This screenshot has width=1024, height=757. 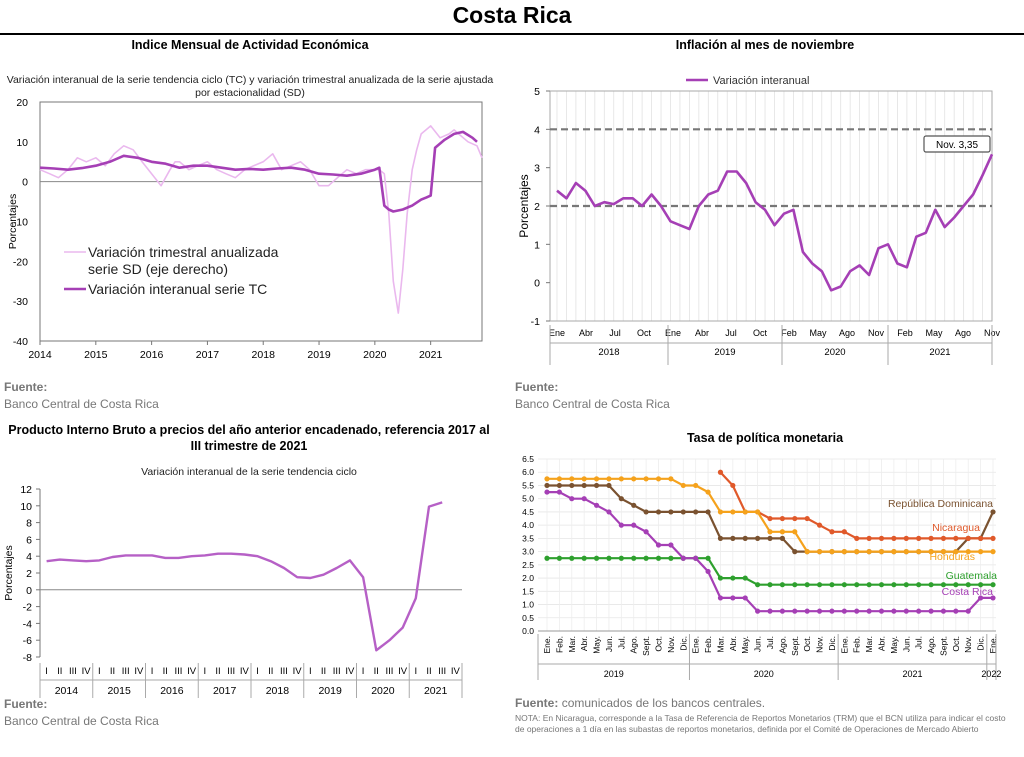 What do you see at coordinates (972, 576) in the screenshot?
I see `tpm-series-label-3: Guatemala` at bounding box center [972, 576].